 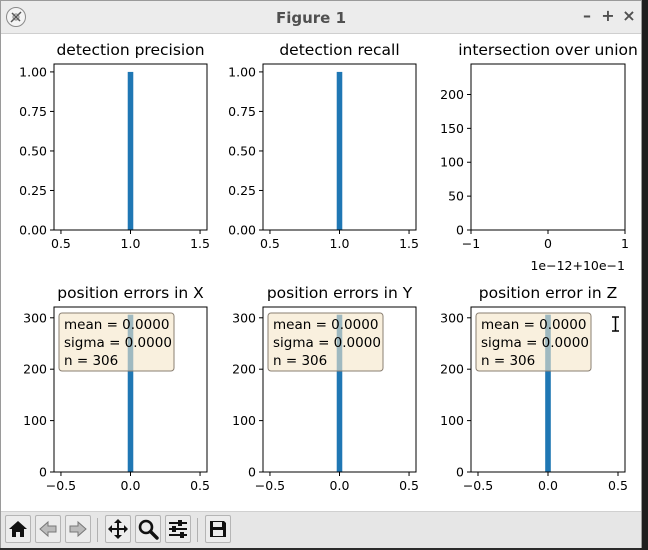 I want to click on subplot-title: position errors in Y, so click(x=340, y=293).